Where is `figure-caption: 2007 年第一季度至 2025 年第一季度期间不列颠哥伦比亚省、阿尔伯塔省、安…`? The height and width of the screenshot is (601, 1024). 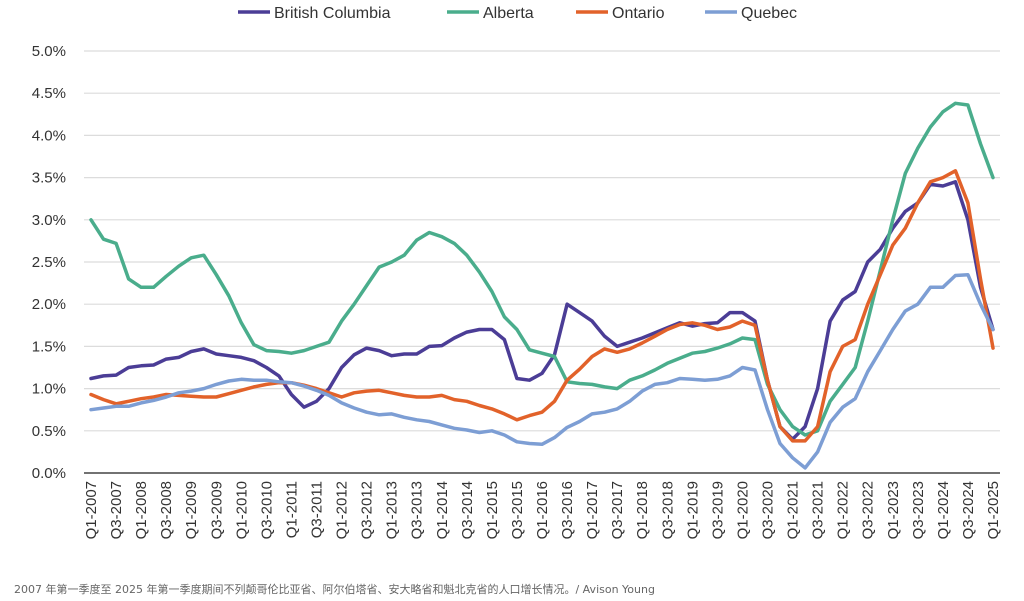 figure-caption: 2007 年第一季度至 2025 年第一季度期间不列颠哥伦比亚省、阿尔伯塔省、安… is located at coordinates (334, 589).